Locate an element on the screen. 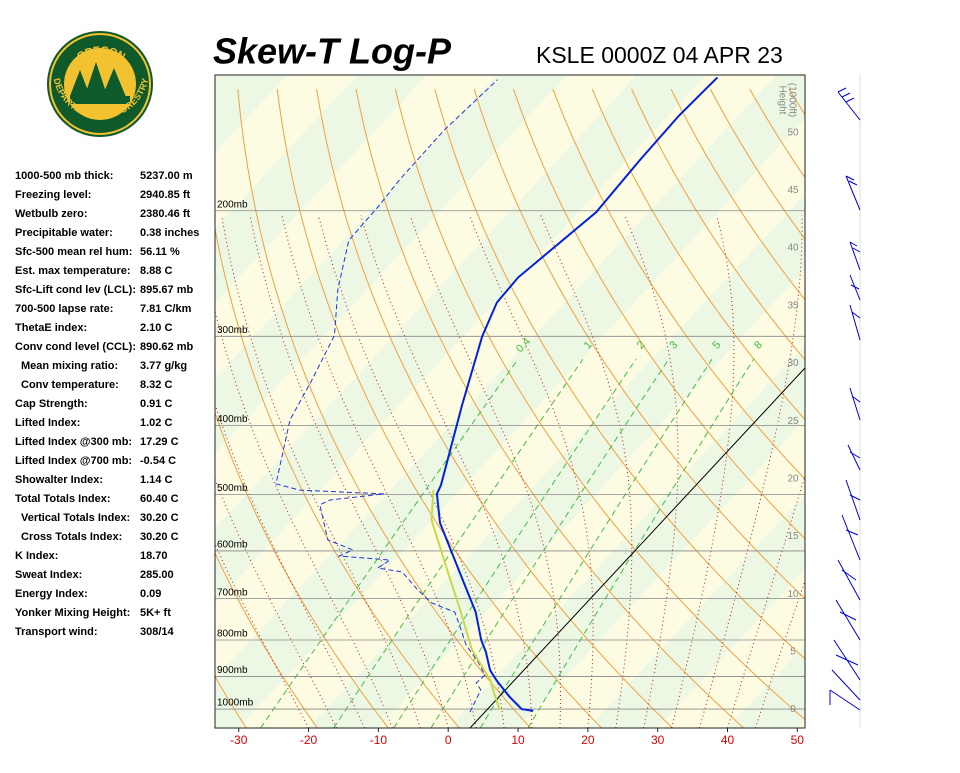  stat-label: Sfc-500 mean rel hum: is located at coordinates (73, 252).